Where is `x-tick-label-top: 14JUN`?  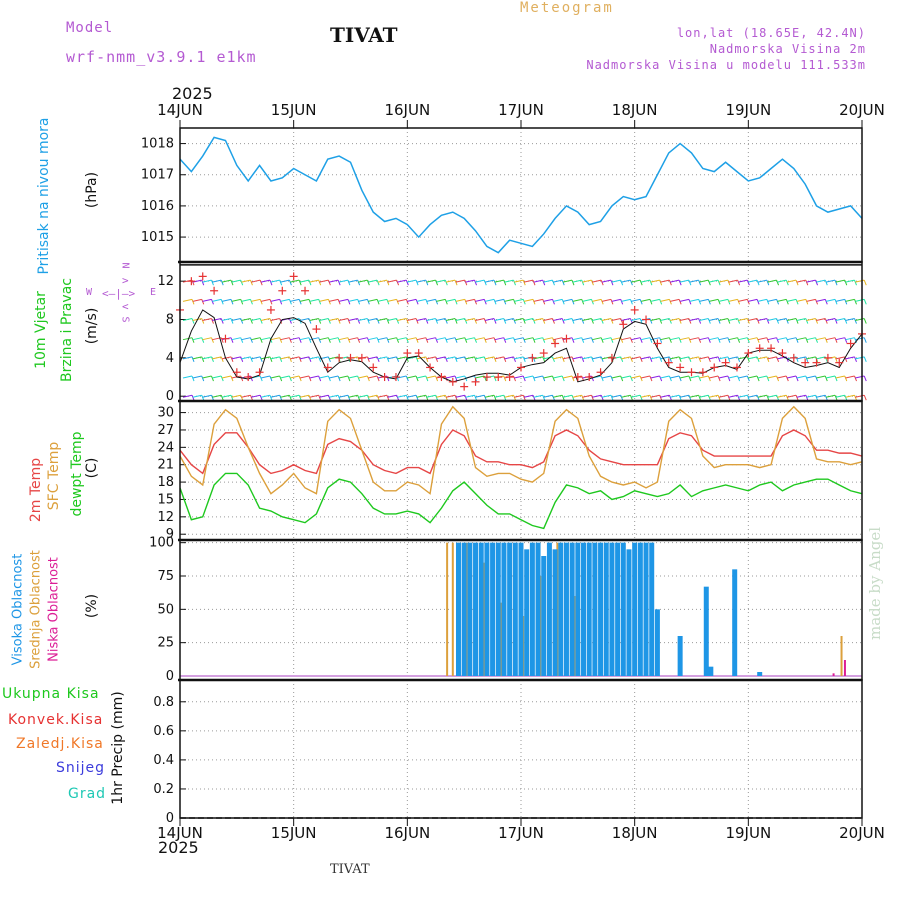 x-tick-label-top: 14JUN is located at coordinates (180, 110).